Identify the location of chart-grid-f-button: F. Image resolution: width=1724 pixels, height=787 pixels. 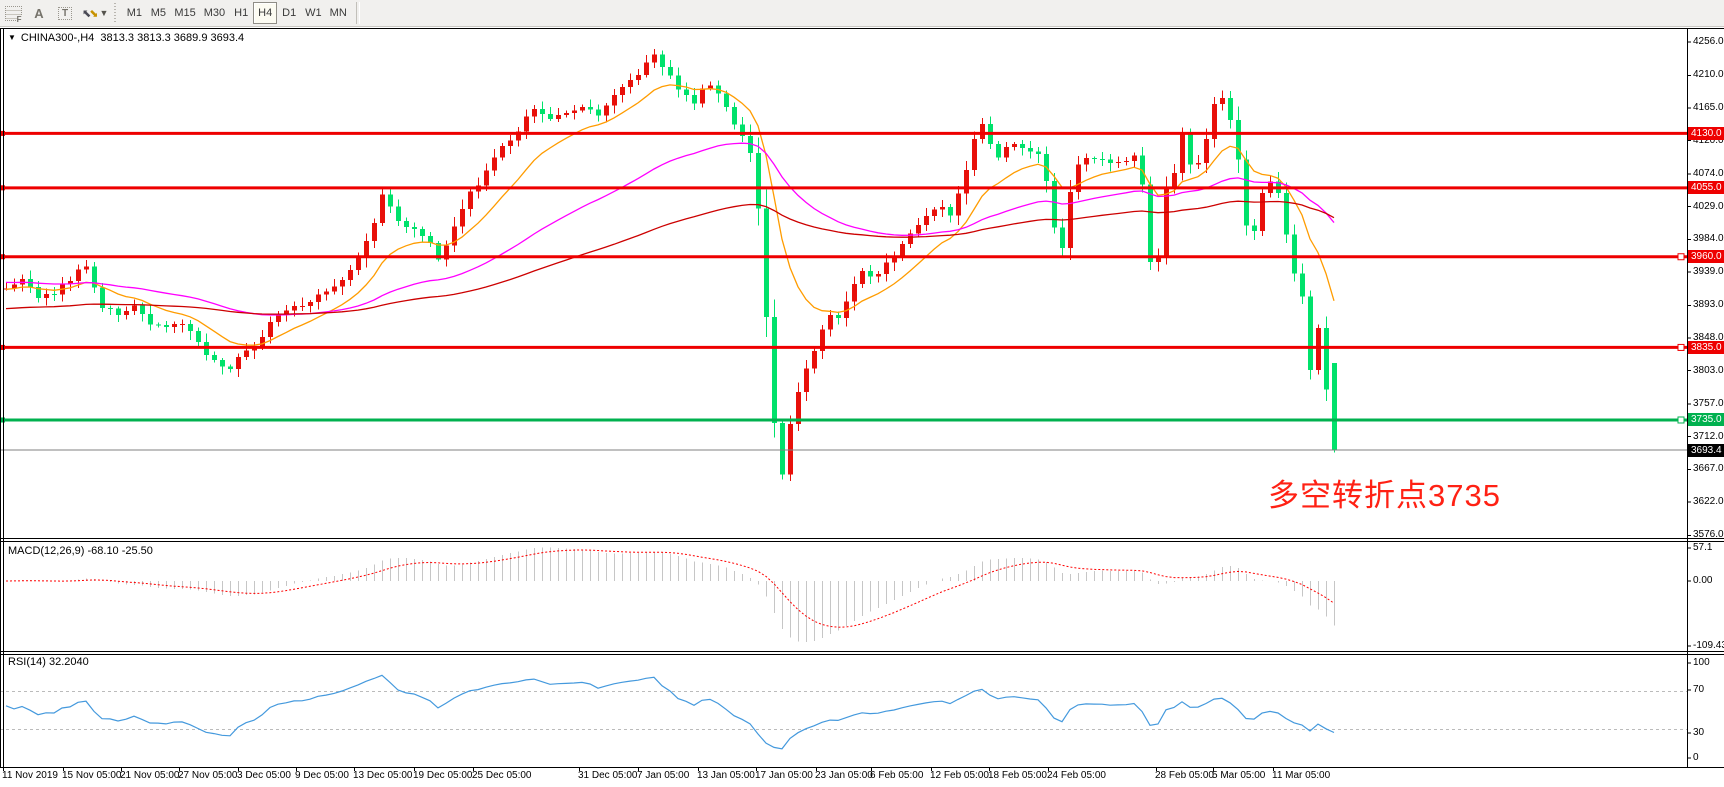
(13, 13).